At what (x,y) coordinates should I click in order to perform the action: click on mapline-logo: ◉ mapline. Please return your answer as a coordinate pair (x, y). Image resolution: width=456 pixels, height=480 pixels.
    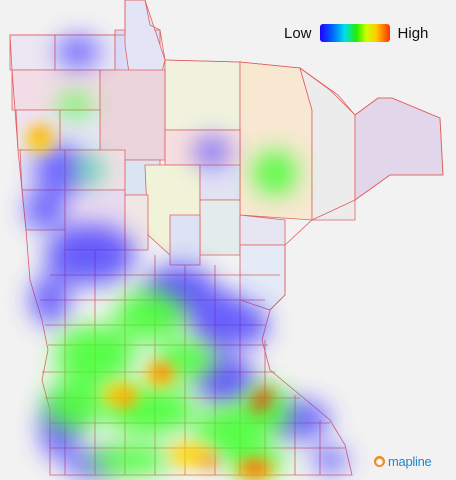
    Looking at the image, I should click on (403, 461).